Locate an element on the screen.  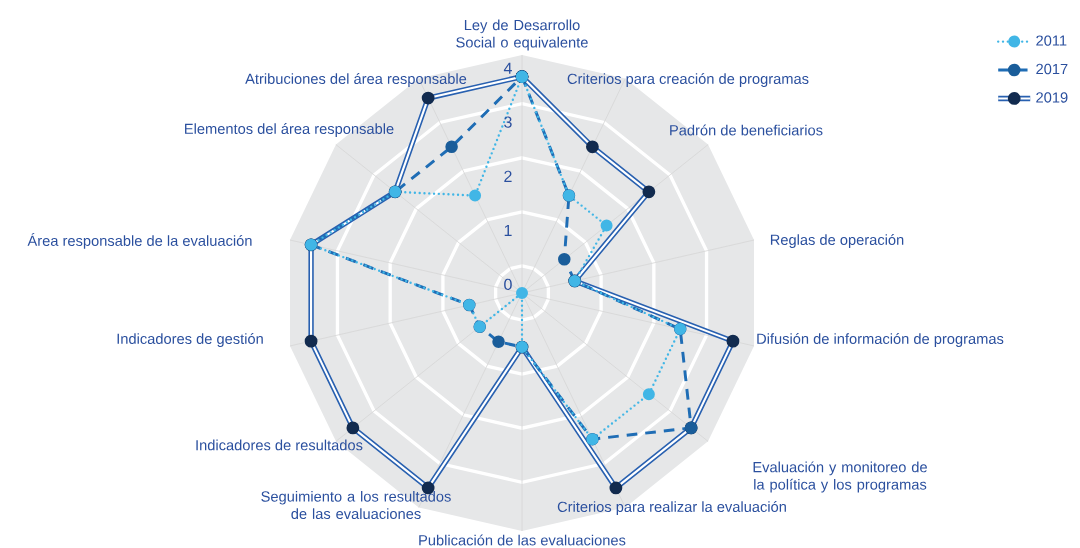
spoke-label: Ley de Desarrollo Social o equivalente is located at coordinates (522, 35).